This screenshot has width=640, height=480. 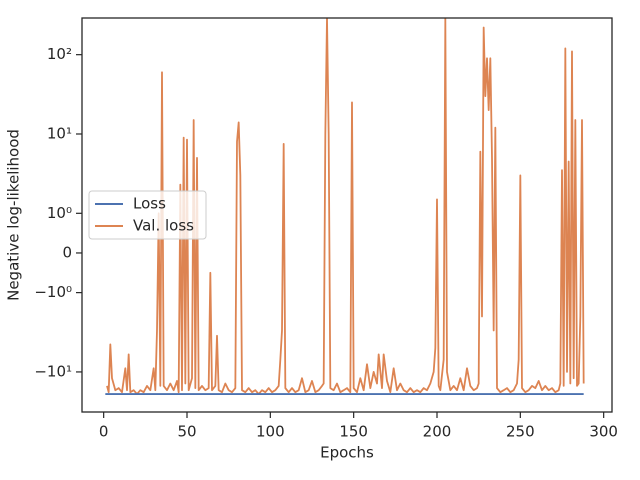 What do you see at coordinates (437, 432) in the screenshot?
I see `x-tick-label: 200` at bounding box center [437, 432].